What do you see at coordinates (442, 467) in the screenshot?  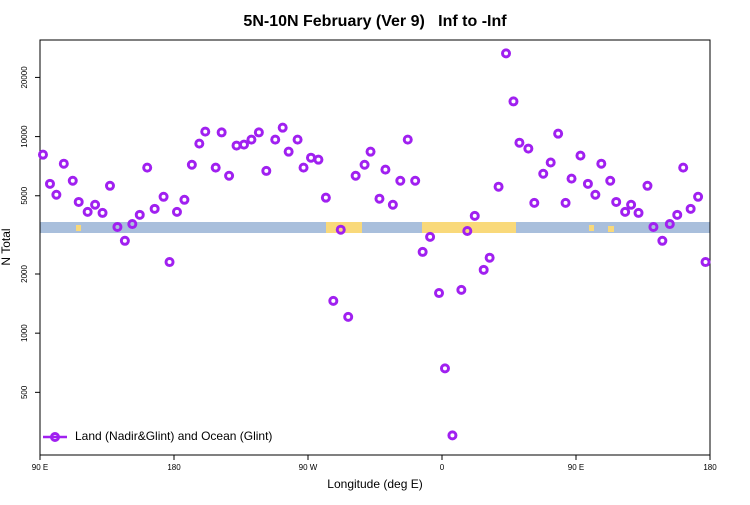 I see `x-tick-label: 0` at bounding box center [442, 467].